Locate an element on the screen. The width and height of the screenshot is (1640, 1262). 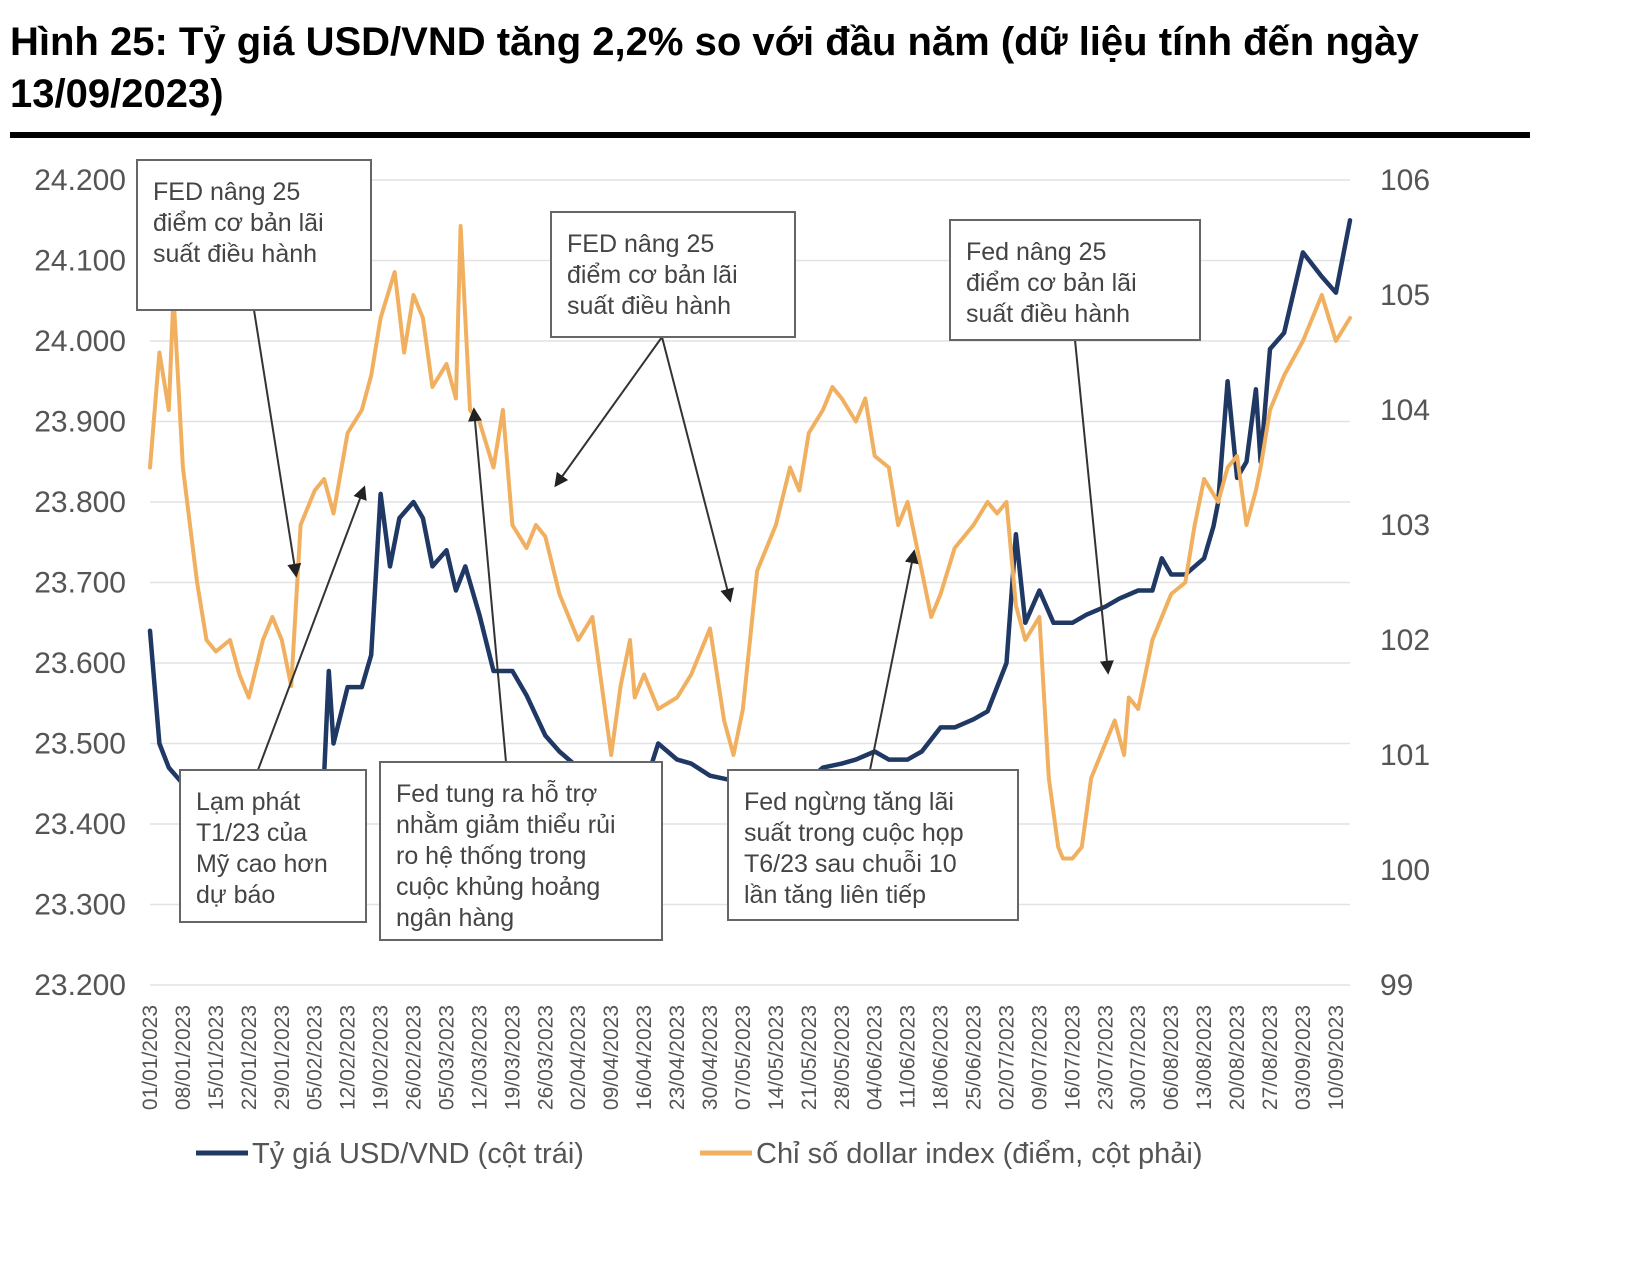
x-tick-label: 04/06/2023 is located at coordinates (875, 1057).